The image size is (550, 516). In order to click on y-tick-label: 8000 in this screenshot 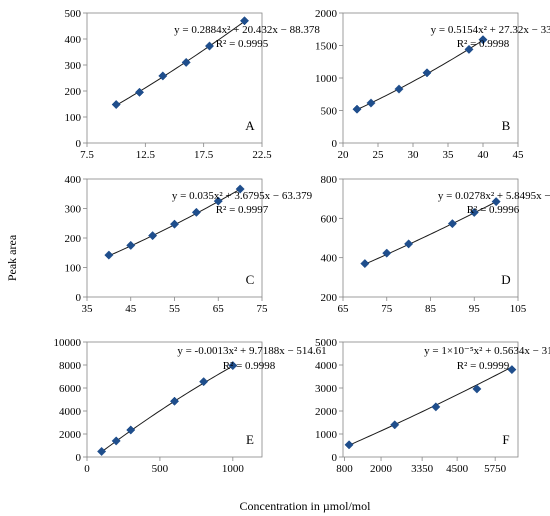, I will do `click(70, 366)`.